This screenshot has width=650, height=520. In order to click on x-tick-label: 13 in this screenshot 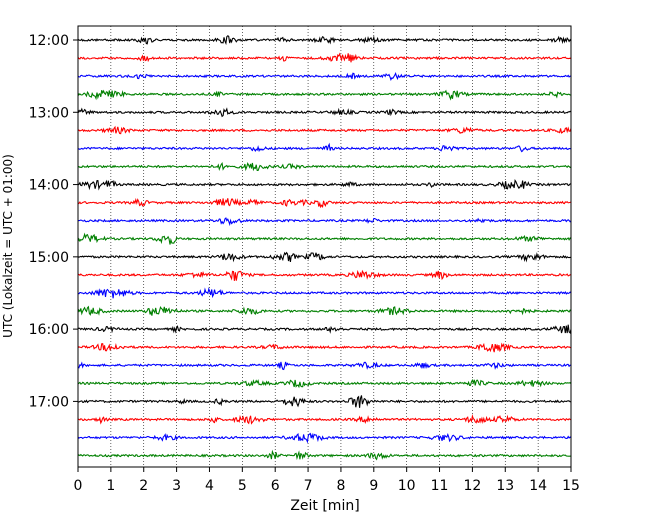, I will do `click(505, 486)`.